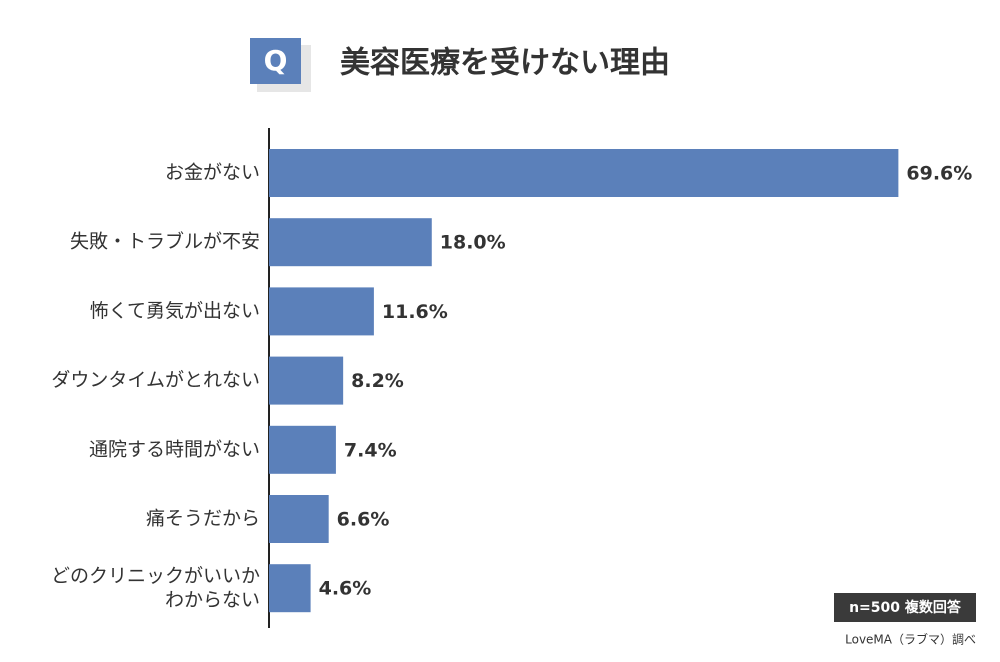 This screenshot has height=662, width=1000. I want to click on badge, so click(275, 61).